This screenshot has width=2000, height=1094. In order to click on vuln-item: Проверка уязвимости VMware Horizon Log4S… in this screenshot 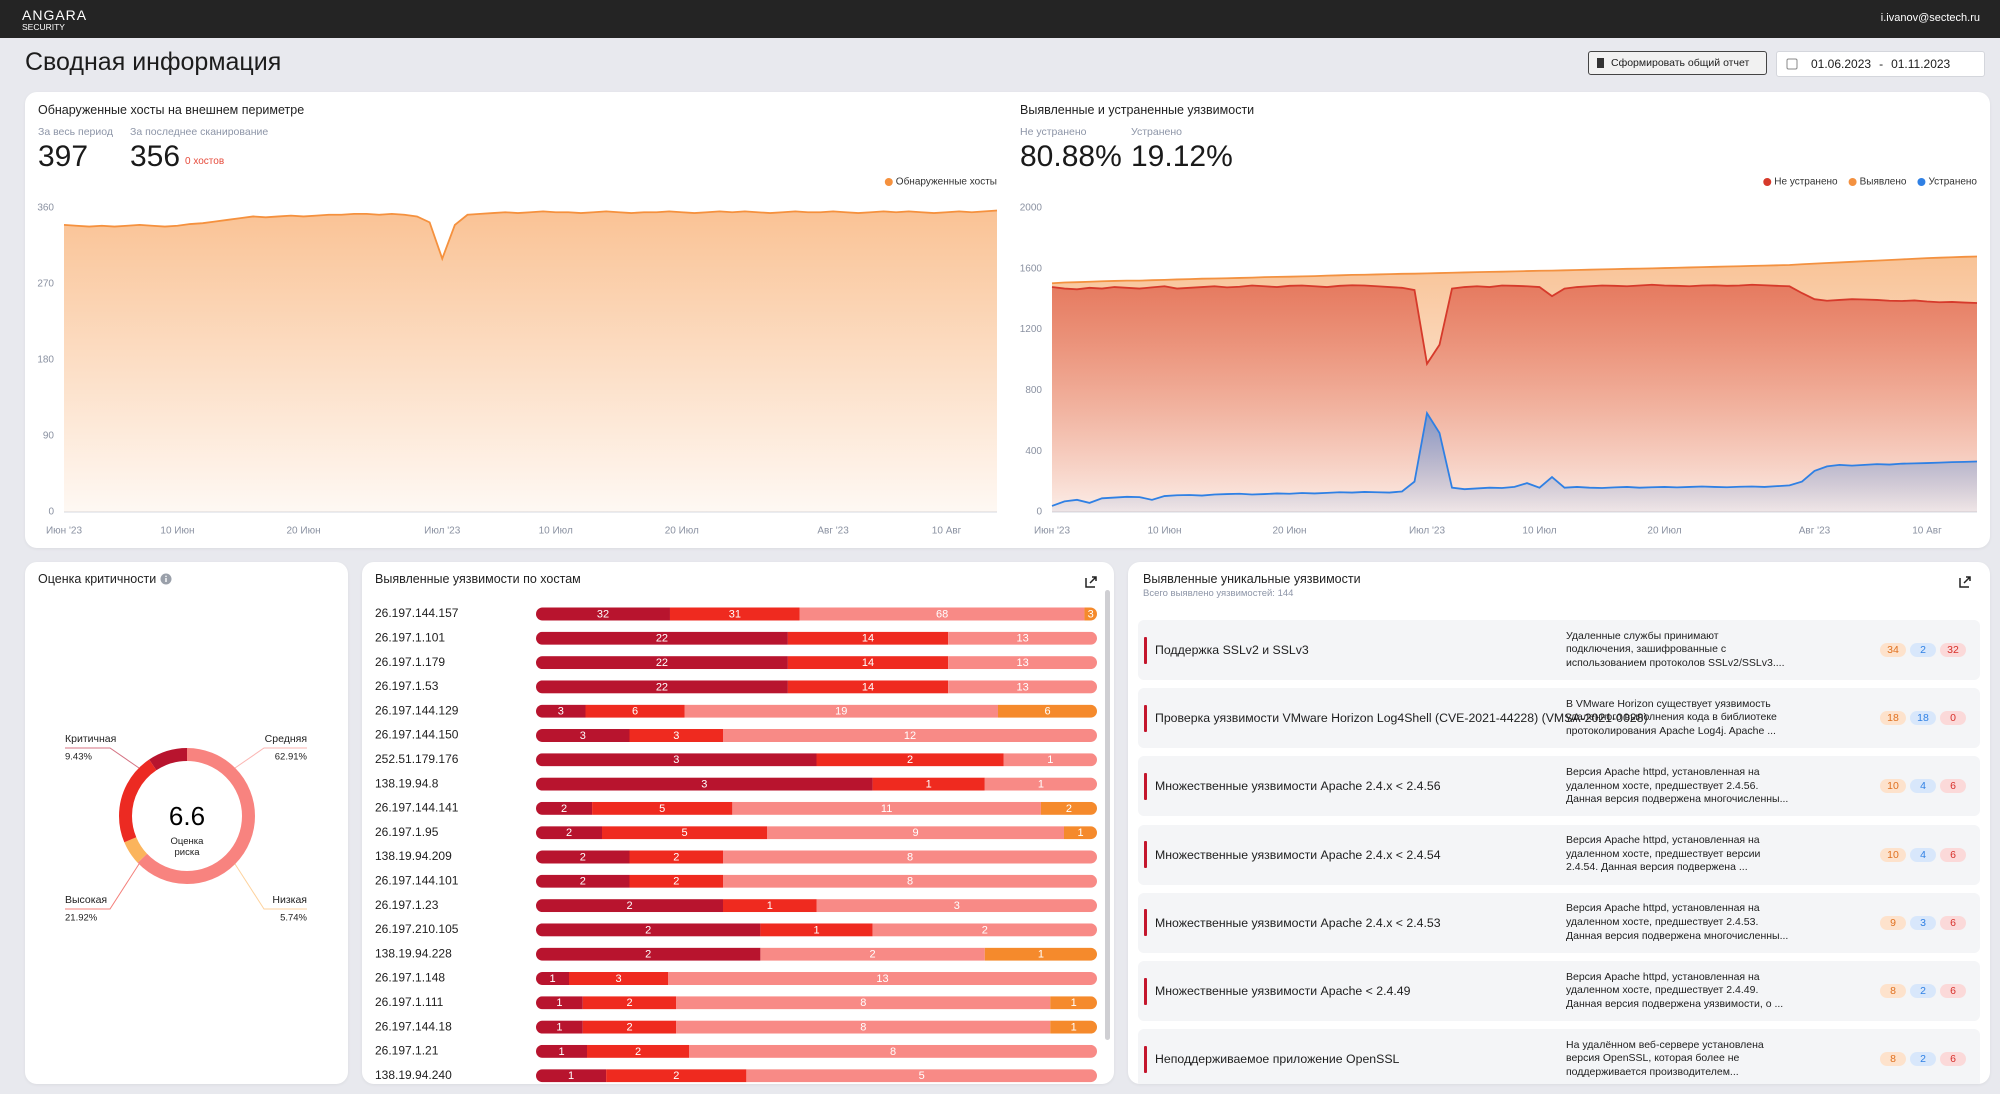, I will do `click(1559, 718)`.